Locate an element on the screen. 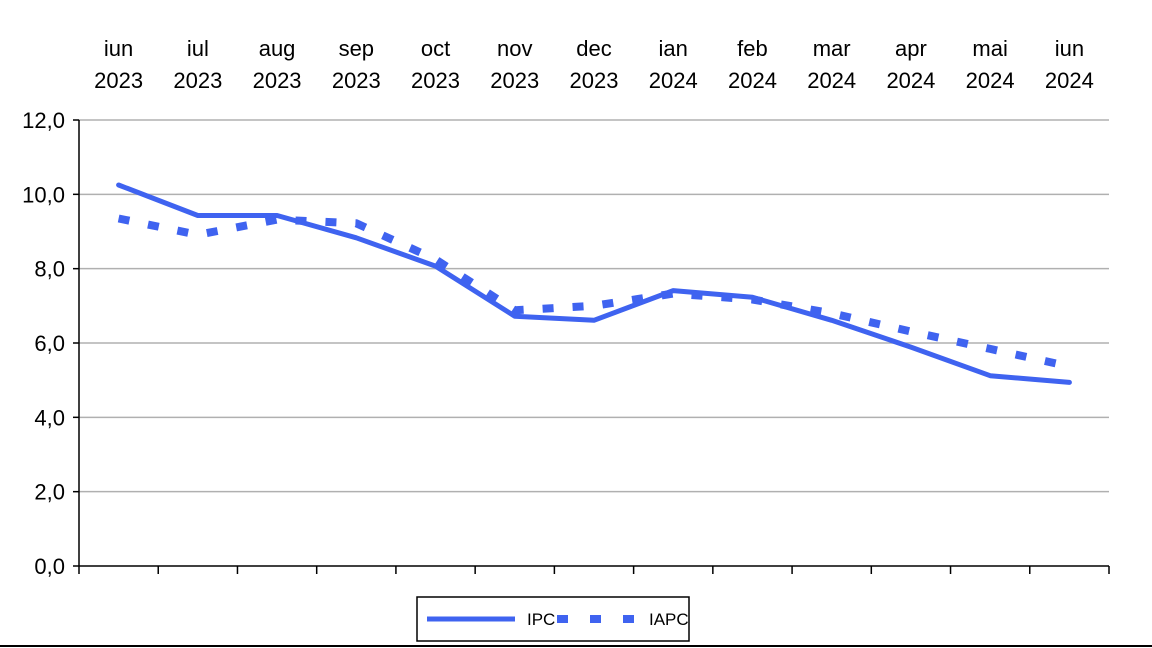 This screenshot has height=648, width=1152. bottom-border-line is located at coordinates (576, 646).